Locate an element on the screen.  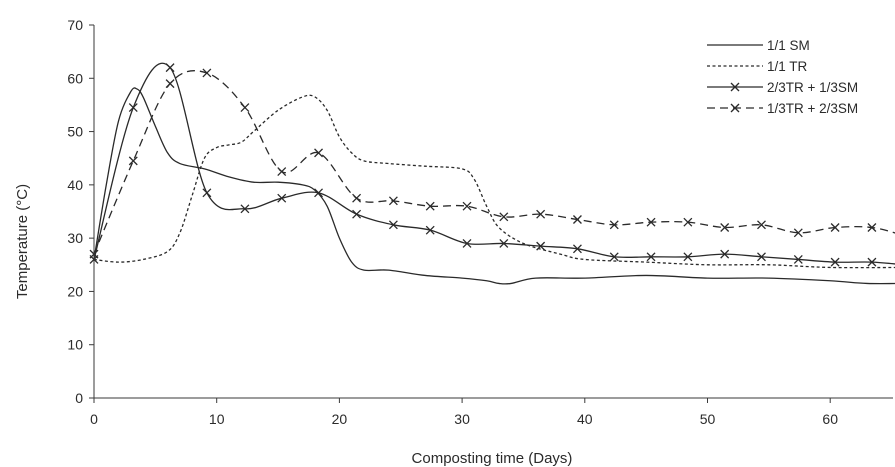
legend-label: 1/1 TR is located at coordinates (787, 66).